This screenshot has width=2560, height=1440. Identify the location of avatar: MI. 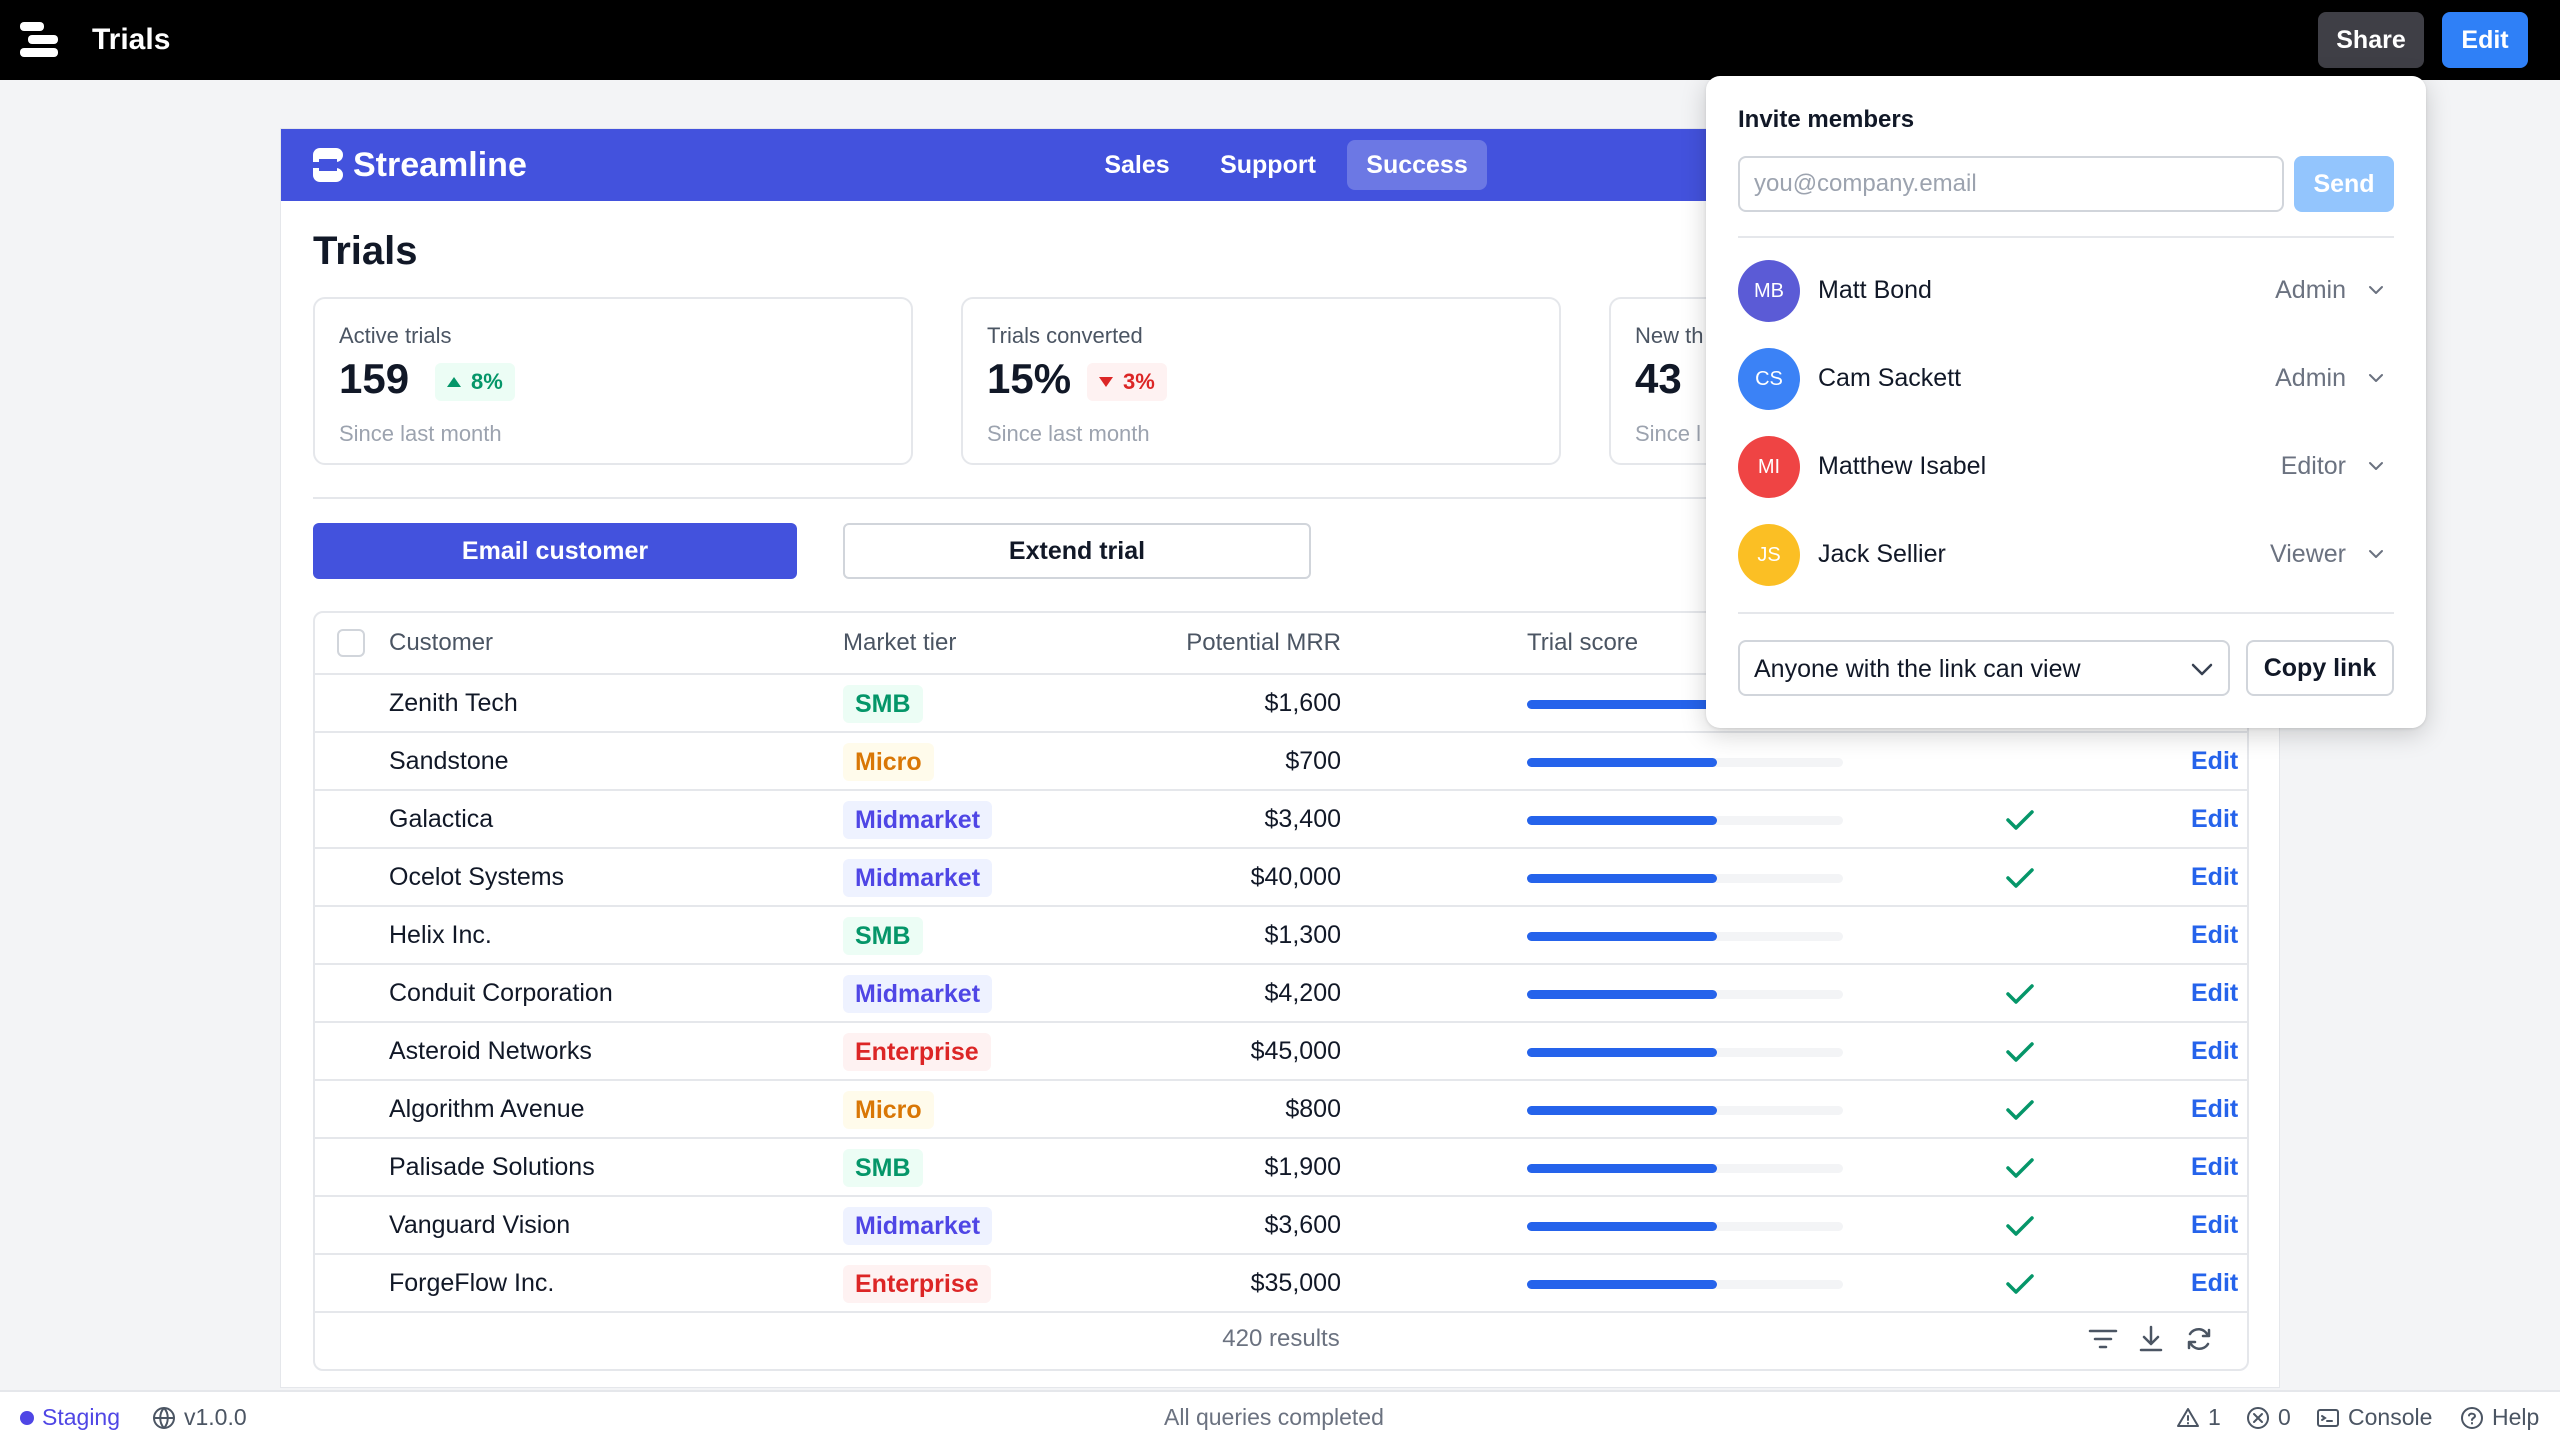
(1769, 467).